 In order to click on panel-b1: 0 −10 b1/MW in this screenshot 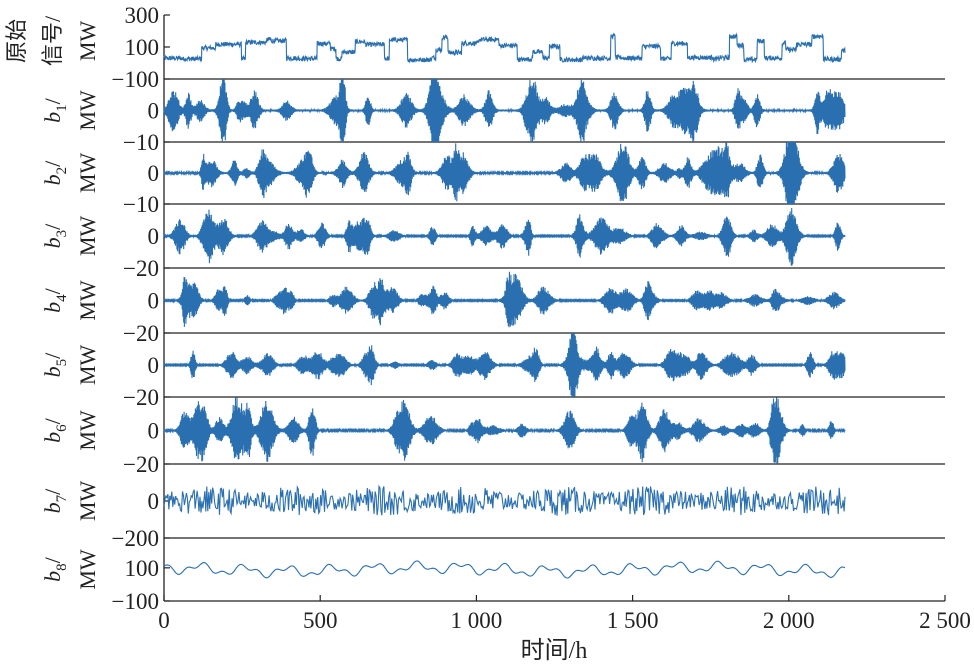, I will do `click(492, 116)`.